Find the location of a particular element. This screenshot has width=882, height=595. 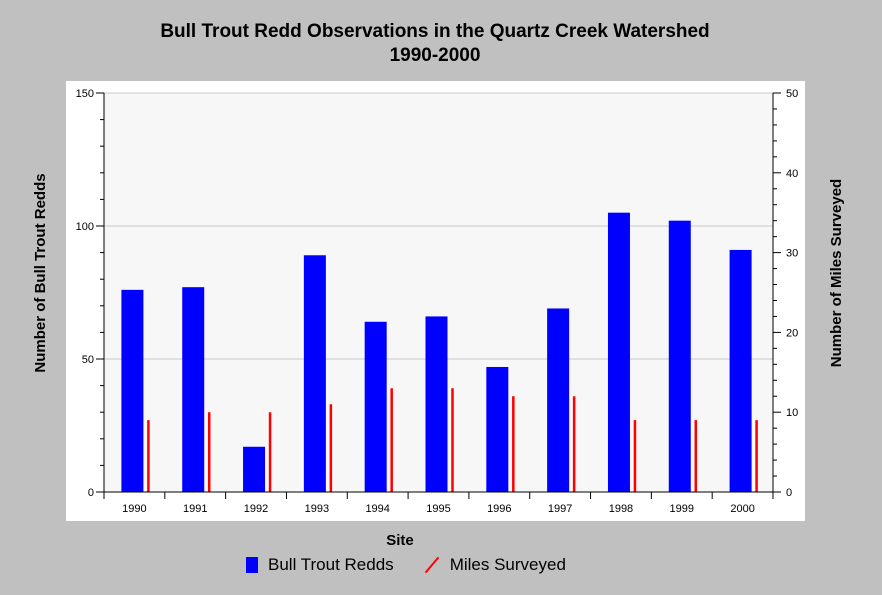

x-tick-label-1994: 1994 is located at coordinates (377, 509).